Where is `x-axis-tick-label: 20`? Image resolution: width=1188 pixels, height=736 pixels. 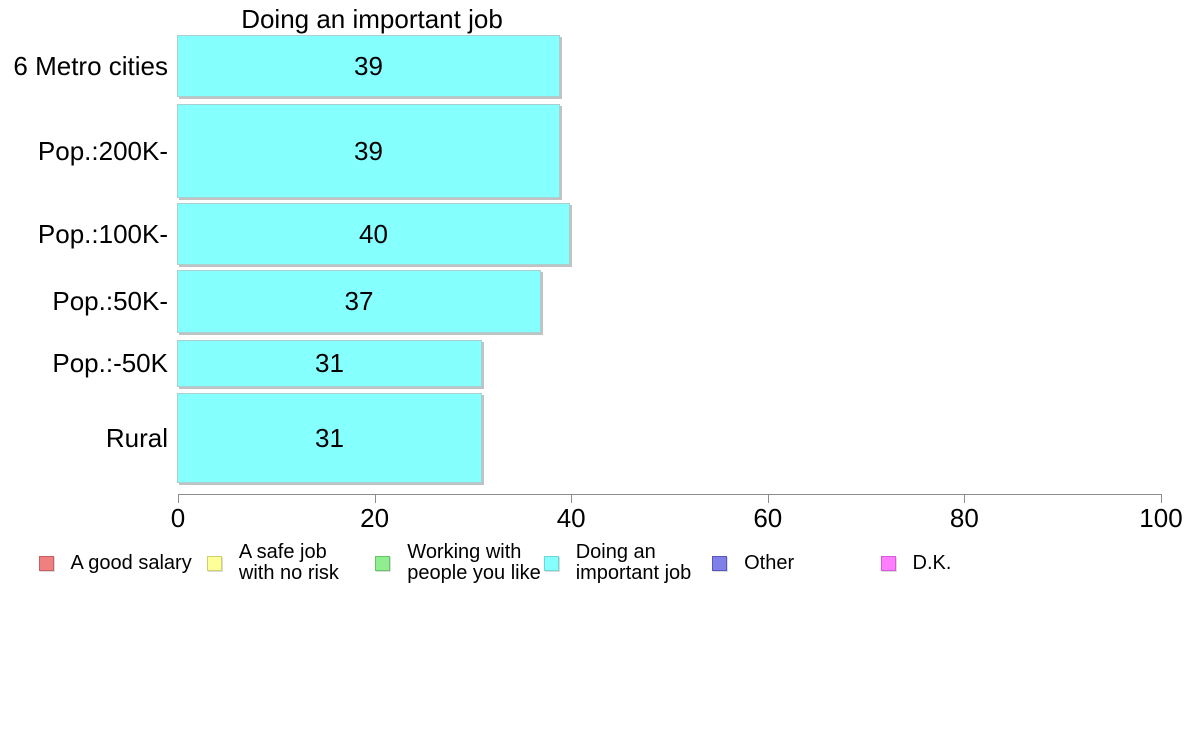
x-axis-tick-label: 20 is located at coordinates (375, 518).